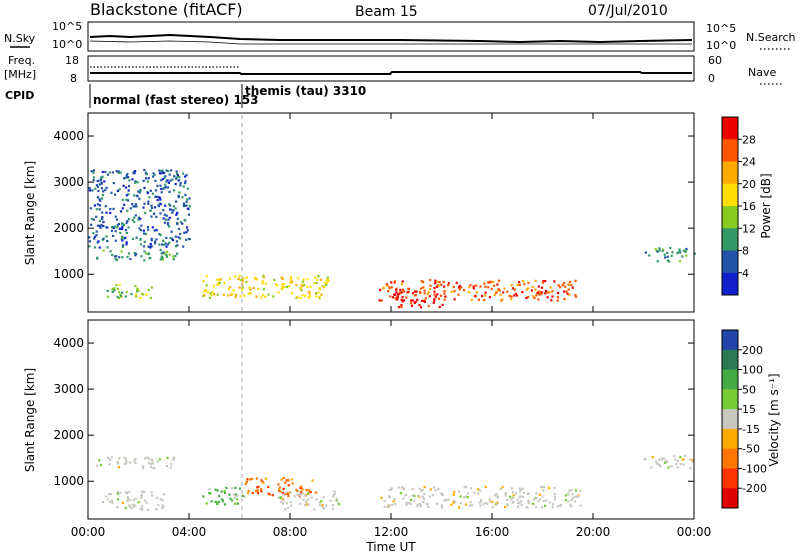 The width and height of the screenshot is (800, 554). Describe the element at coordinates (390, 42) in the screenshot. I see `nsearch-trace` at that location.